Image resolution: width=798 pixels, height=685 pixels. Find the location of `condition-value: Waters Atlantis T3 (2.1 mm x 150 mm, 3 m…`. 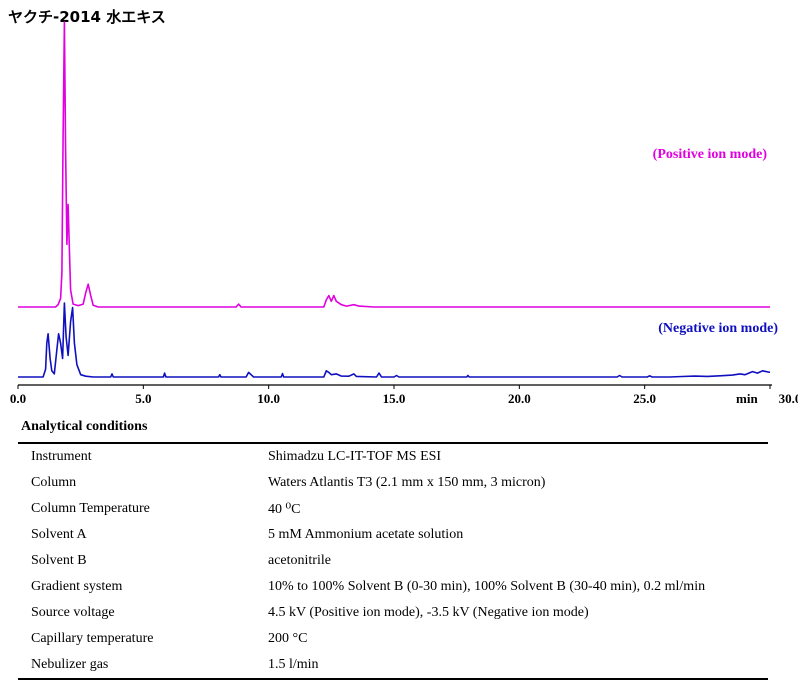

condition-value: Waters Atlantis T3 (2.1 mm x 150 mm, 3 m… is located at coordinates (407, 482).